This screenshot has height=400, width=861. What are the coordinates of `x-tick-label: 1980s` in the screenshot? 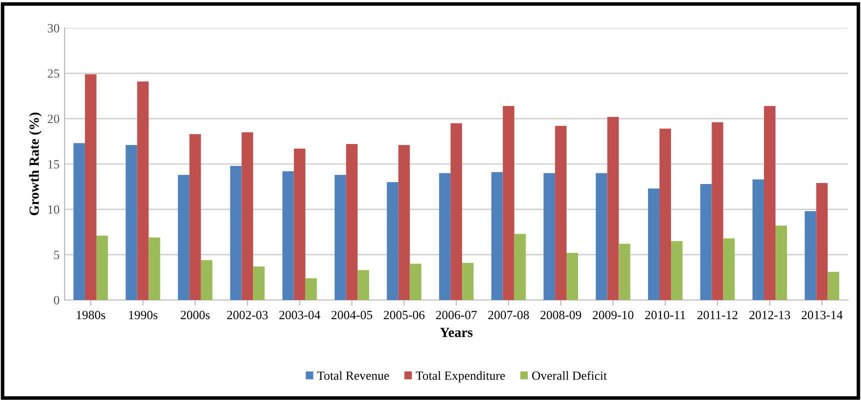 It's located at (91, 315).